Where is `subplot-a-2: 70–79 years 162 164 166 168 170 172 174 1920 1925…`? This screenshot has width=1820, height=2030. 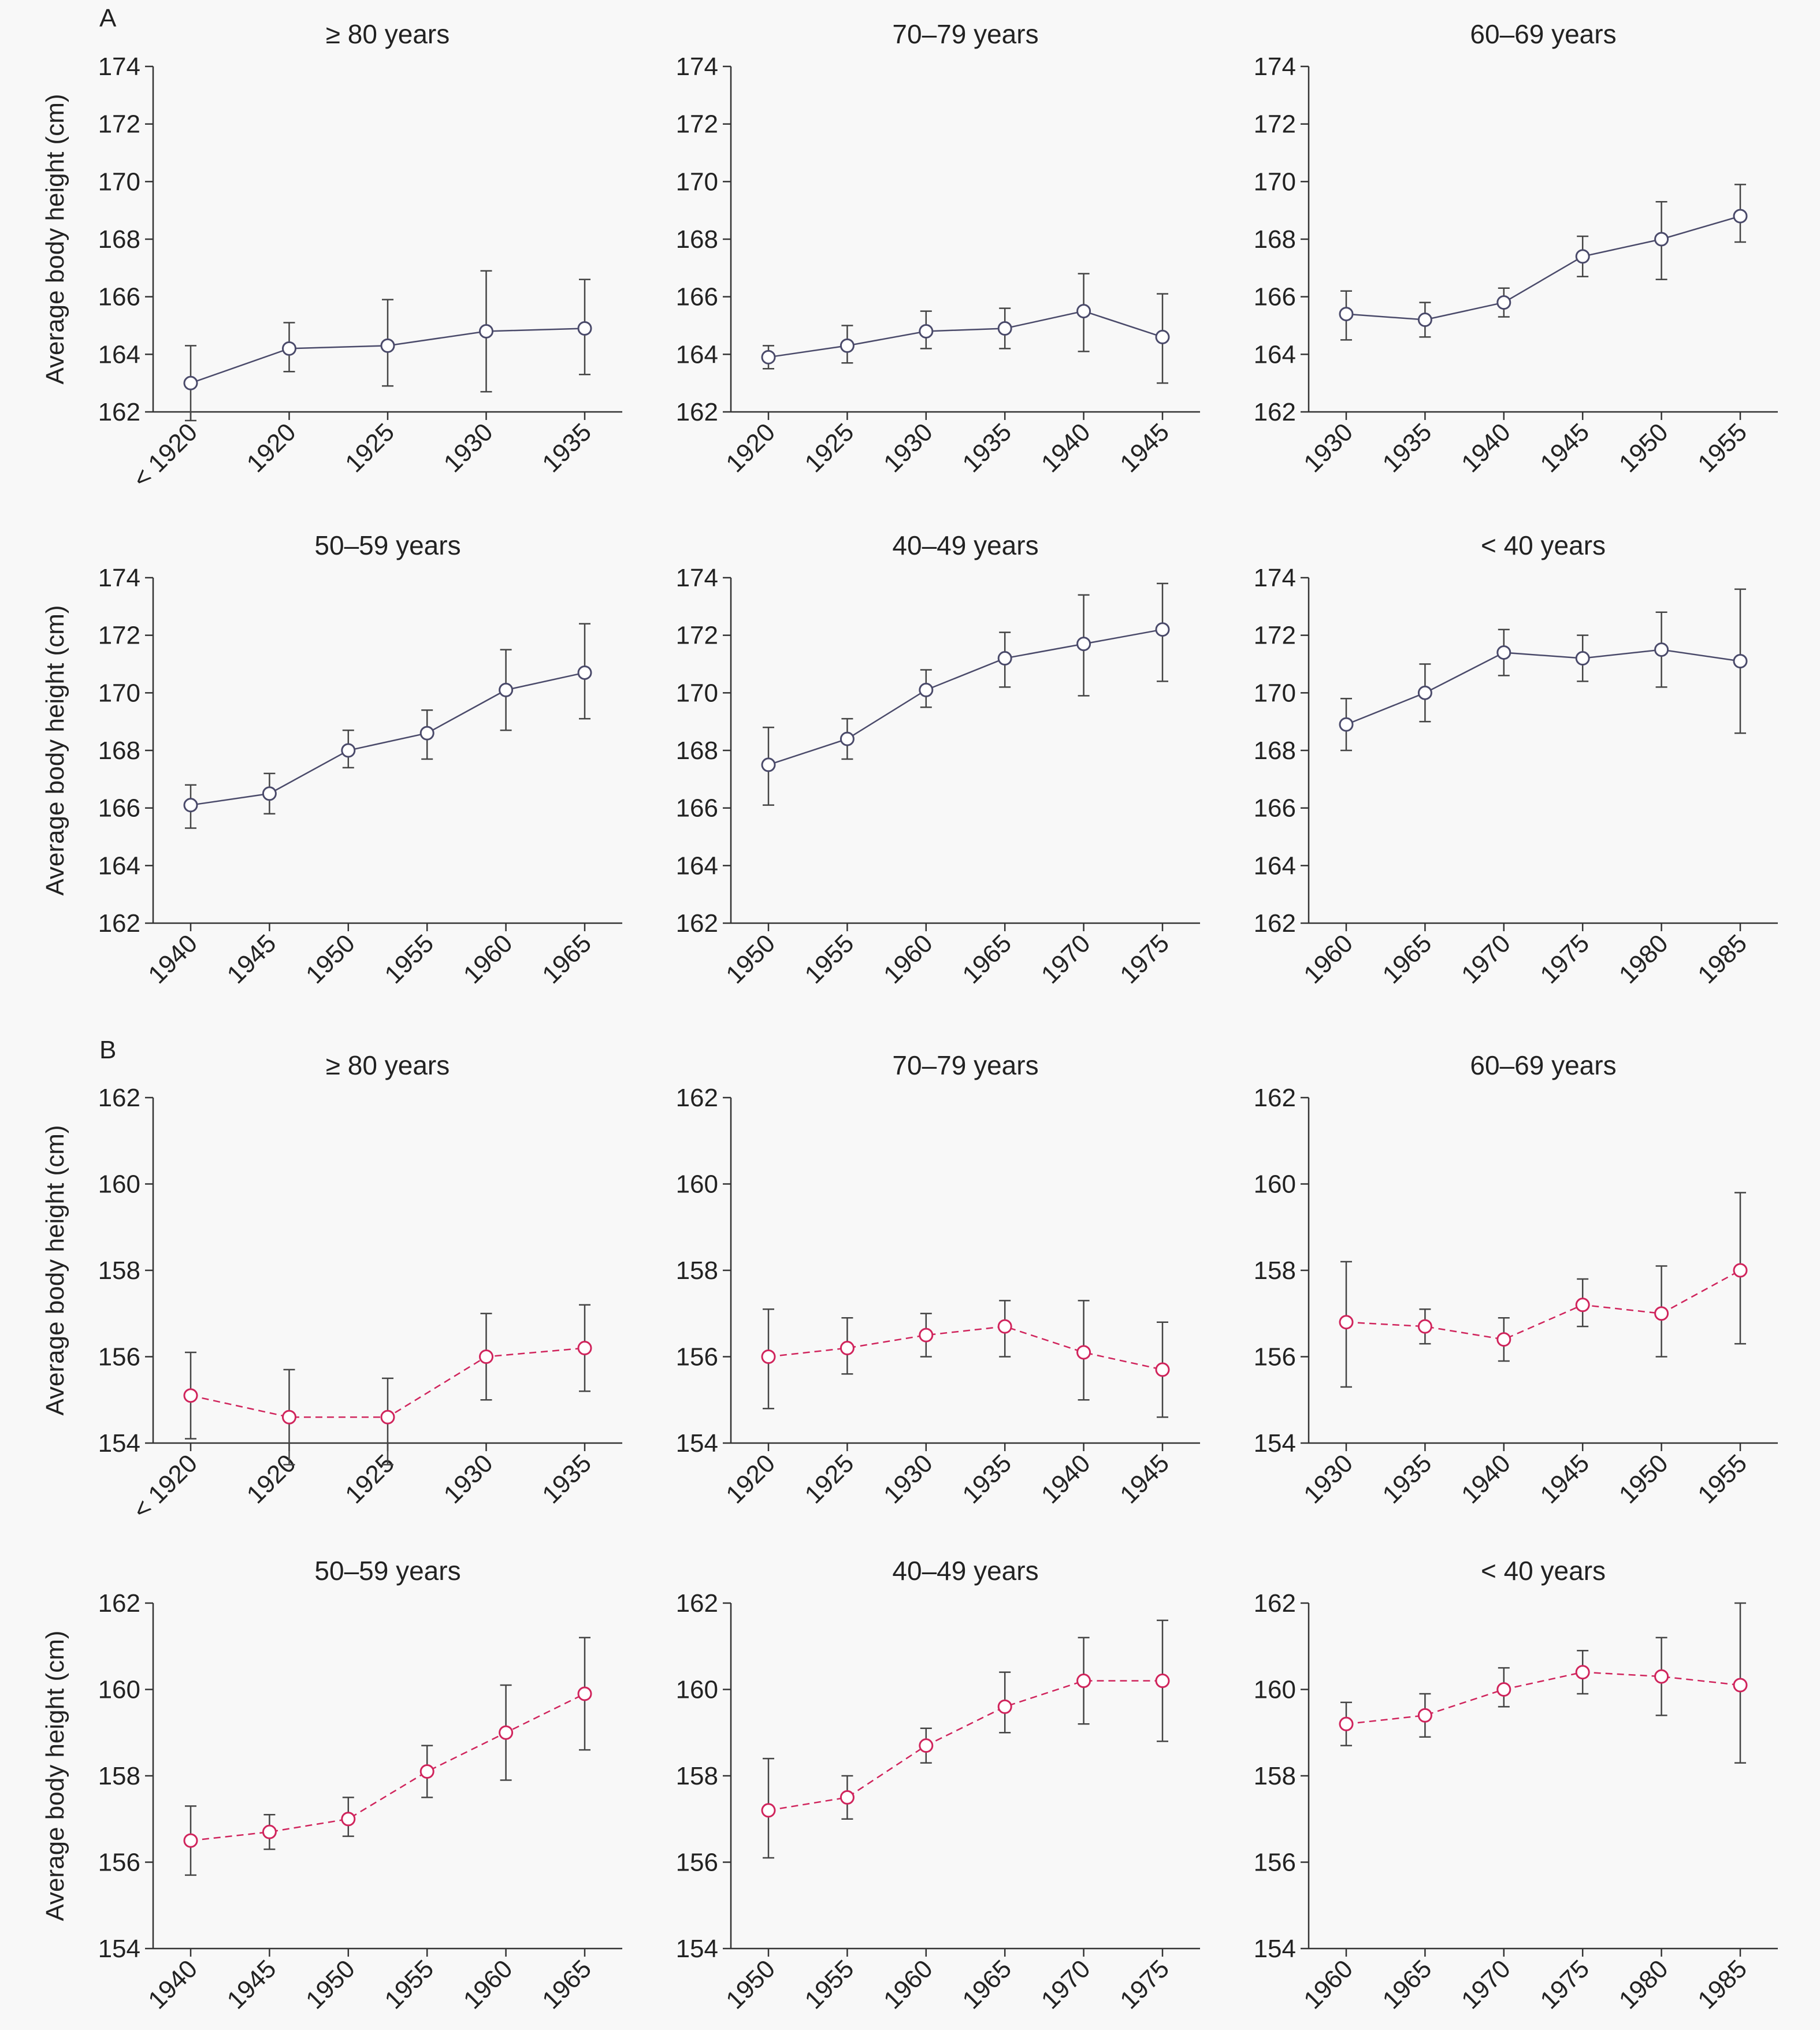
subplot-a-2: 70–79 years 162 164 166 168 170 172 174 1920 1925… is located at coordinates (938, 248).